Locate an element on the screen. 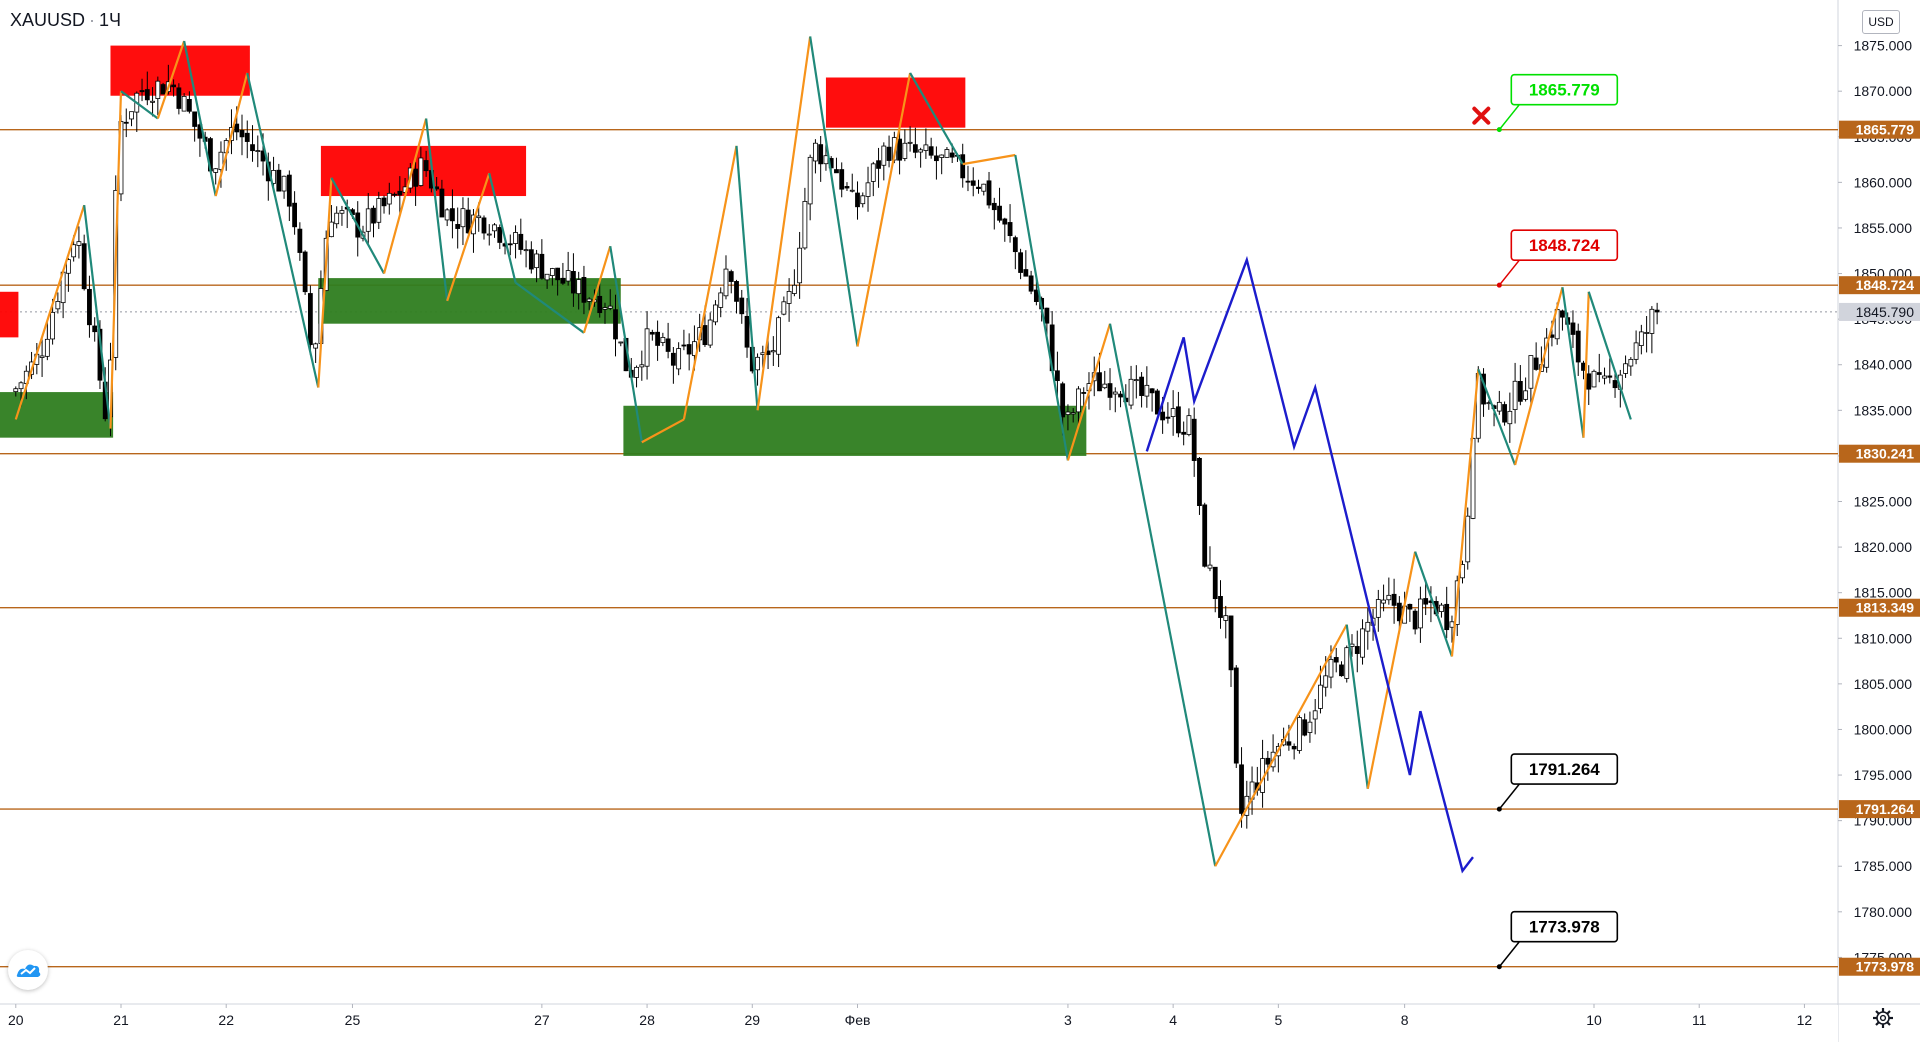  time-tick-label: 11 is located at coordinates (1699, 1020).